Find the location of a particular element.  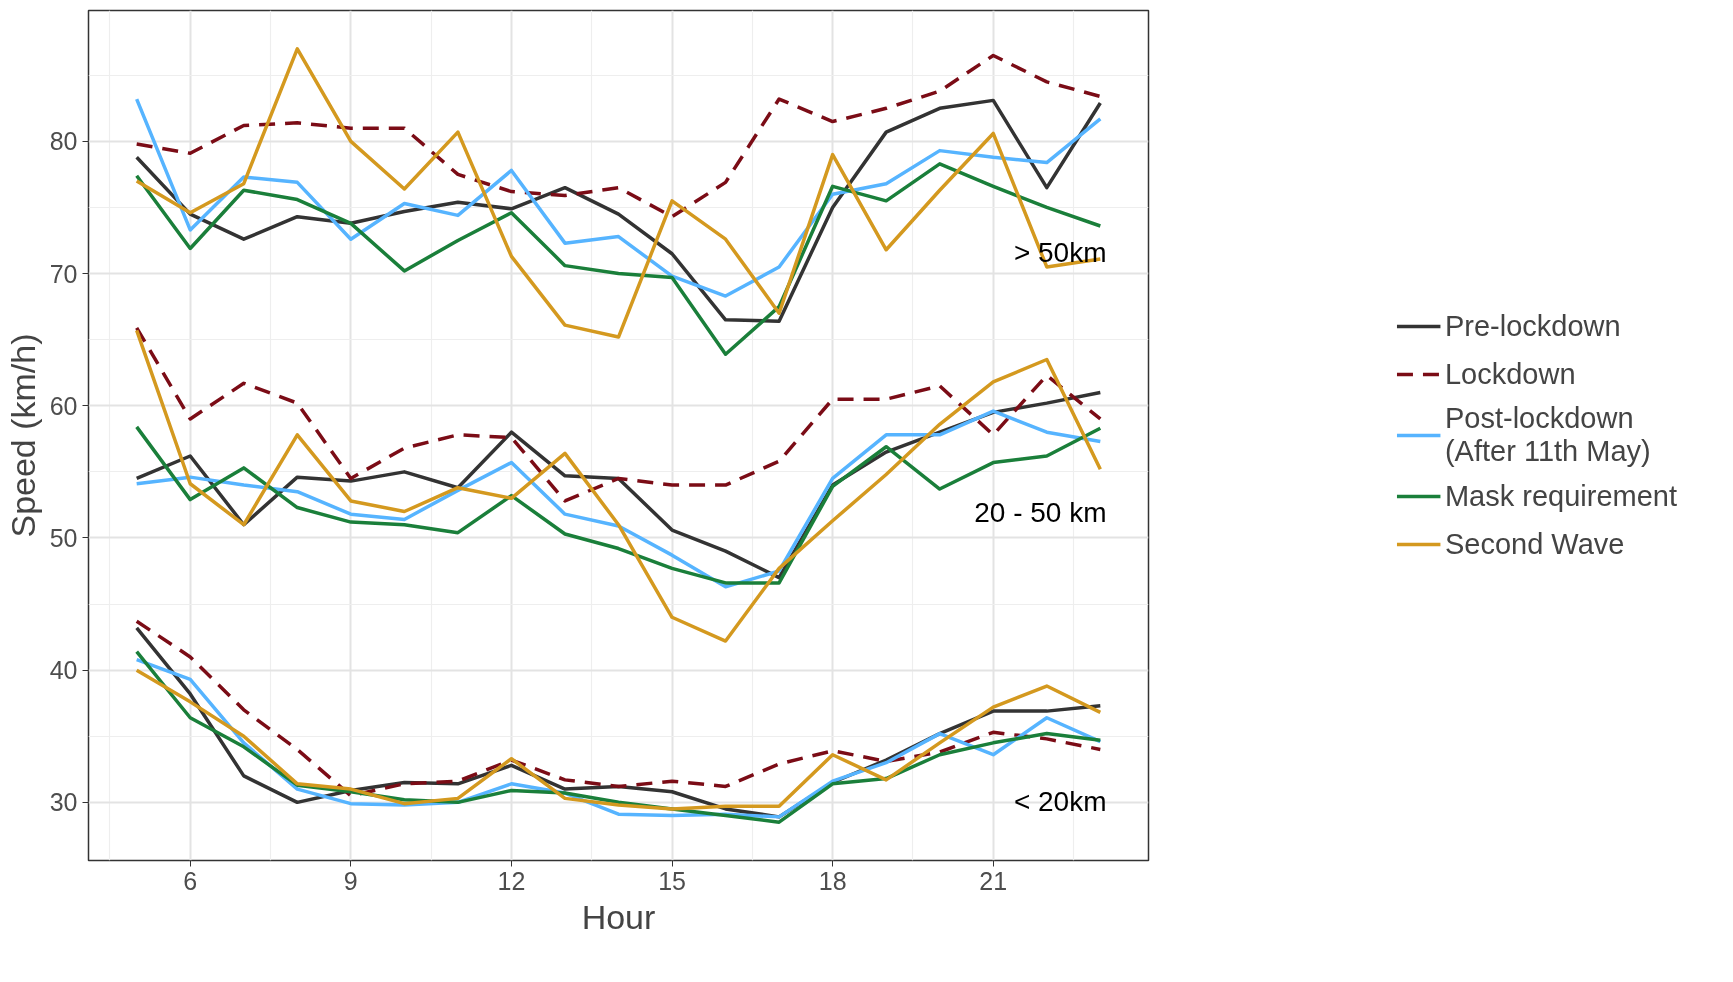

y-tick-label: 60 is located at coordinates (63, 405).